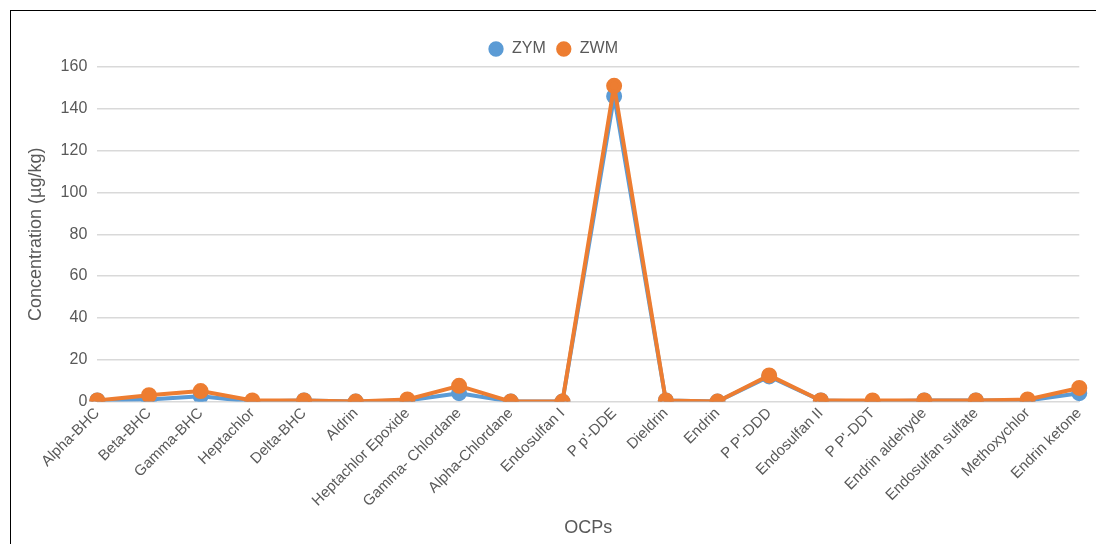 The image size is (1096, 544). I want to click on y-tick-label: 60, so click(78, 275).